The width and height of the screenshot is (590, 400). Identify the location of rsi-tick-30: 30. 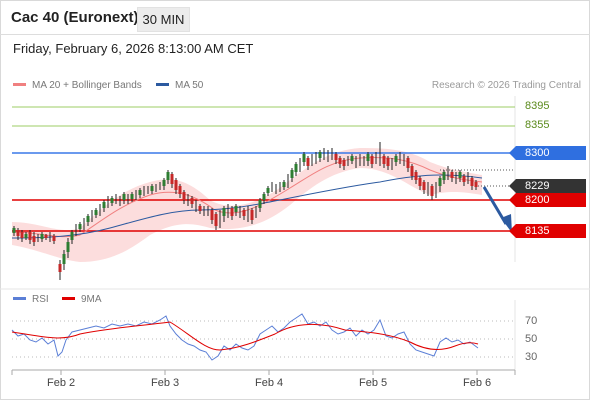
(531, 357).